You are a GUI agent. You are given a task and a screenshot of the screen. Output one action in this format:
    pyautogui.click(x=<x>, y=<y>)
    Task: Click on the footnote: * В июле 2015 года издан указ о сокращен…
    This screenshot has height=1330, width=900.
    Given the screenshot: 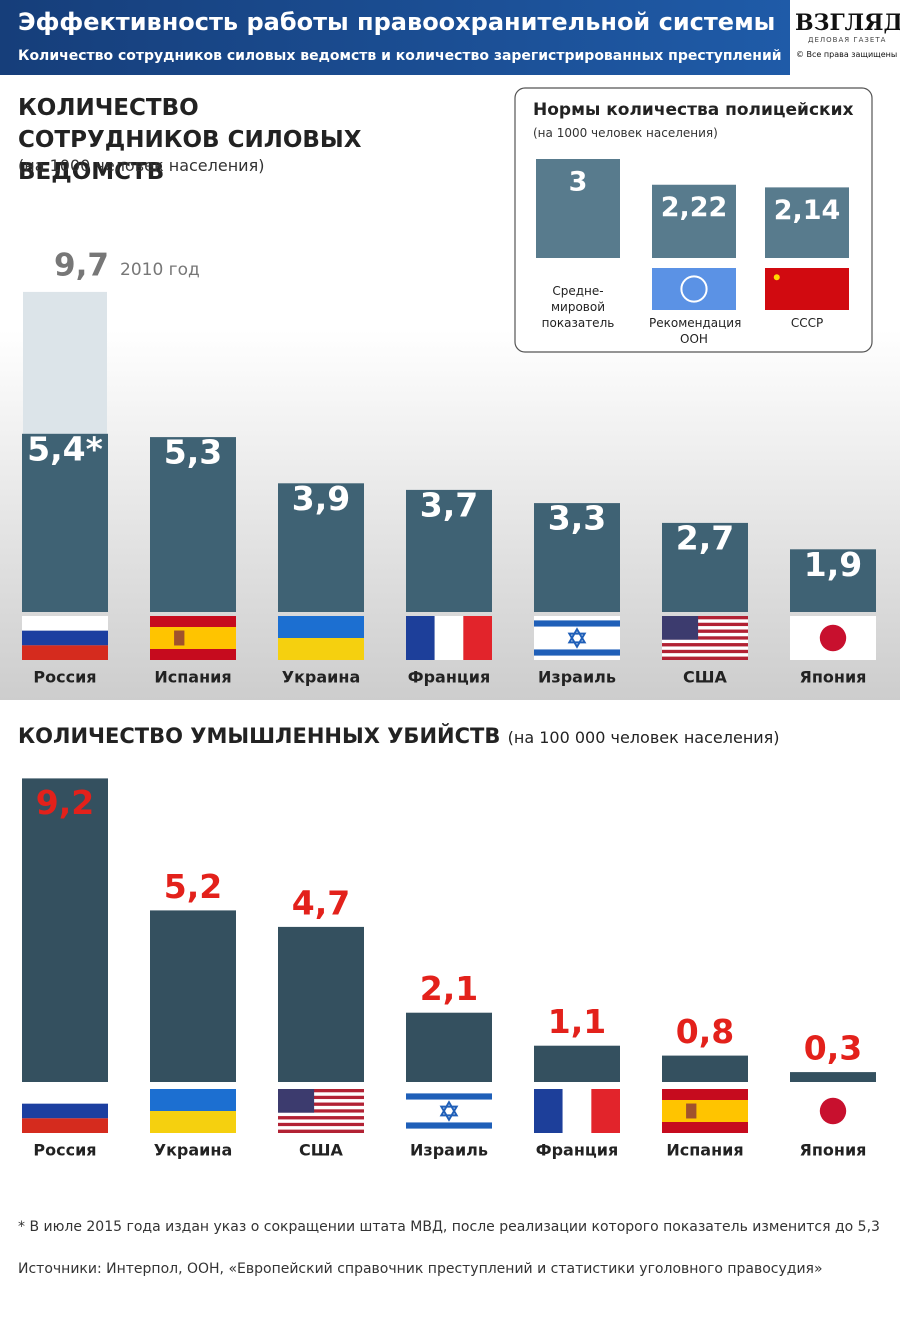 What is the action you would take?
    pyautogui.click(x=449, y=1227)
    